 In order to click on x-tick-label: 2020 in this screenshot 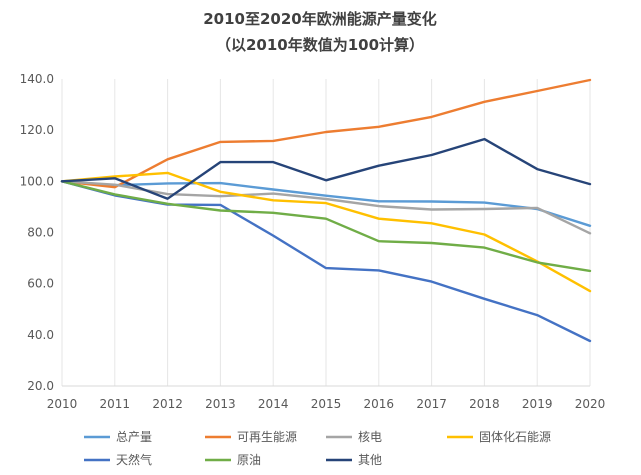, I will do `click(590, 404)`.